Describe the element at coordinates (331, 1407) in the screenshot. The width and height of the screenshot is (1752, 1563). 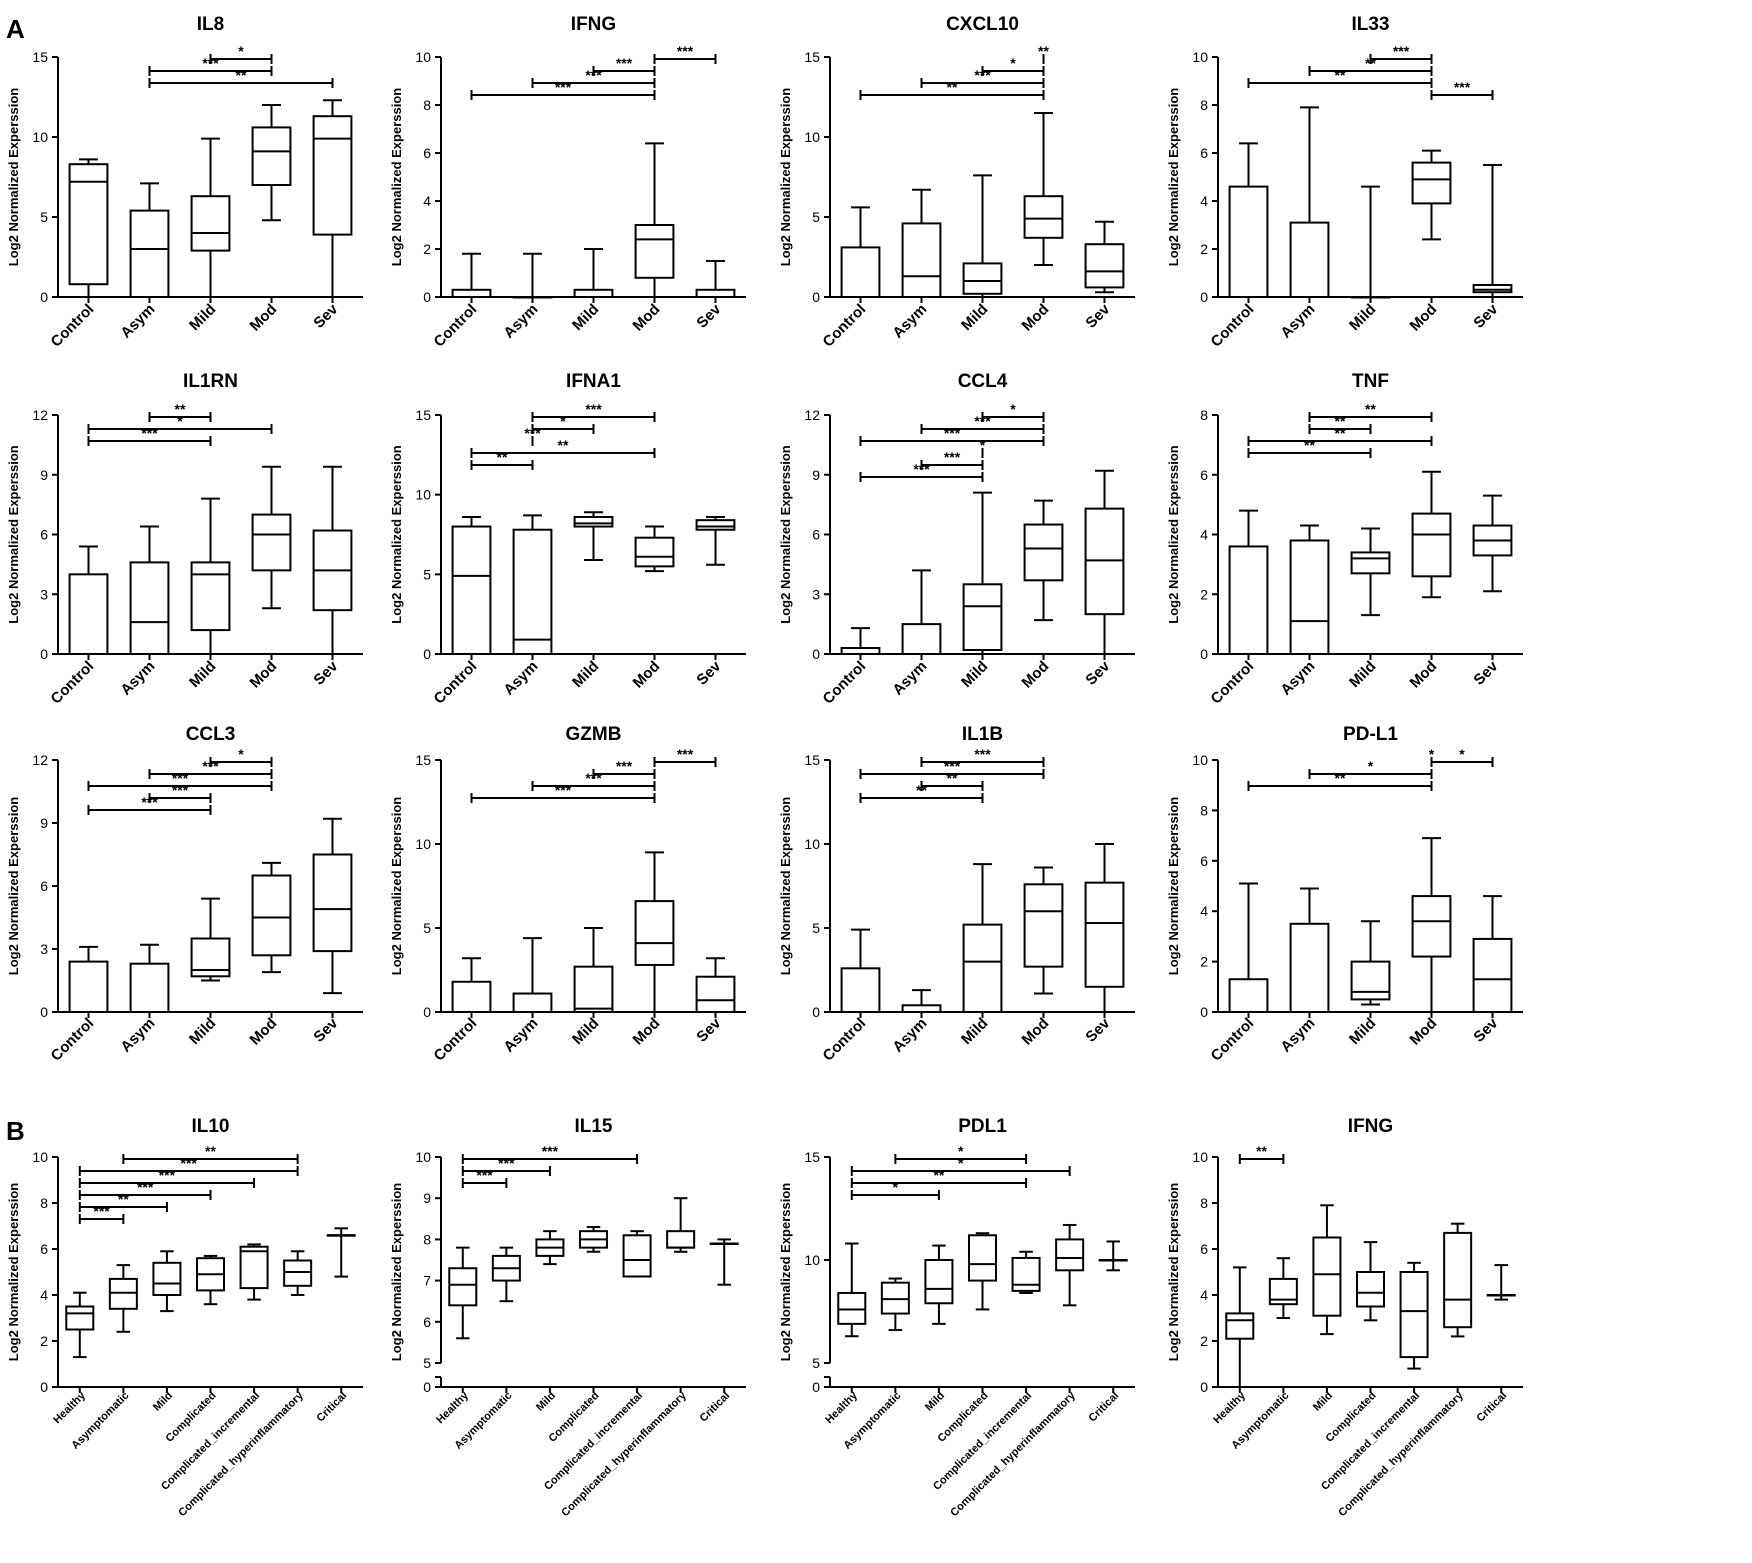
I see `x-tick-label: Critical` at that location.